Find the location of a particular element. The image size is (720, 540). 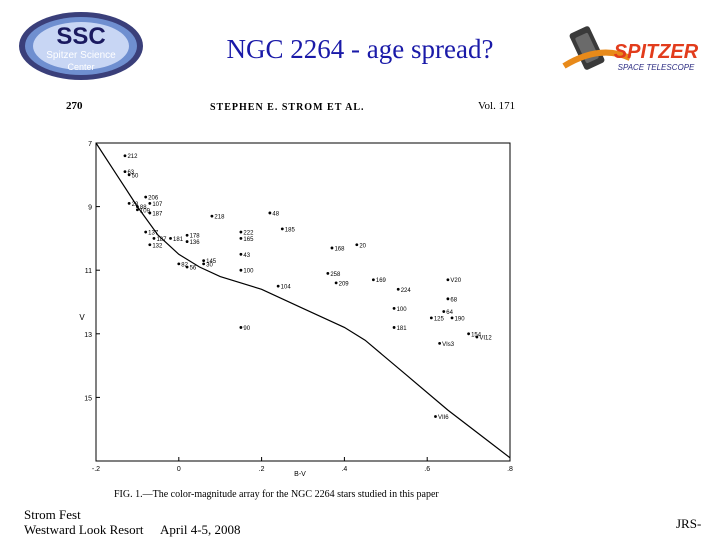

star-label: 185 is located at coordinates (290, 230).